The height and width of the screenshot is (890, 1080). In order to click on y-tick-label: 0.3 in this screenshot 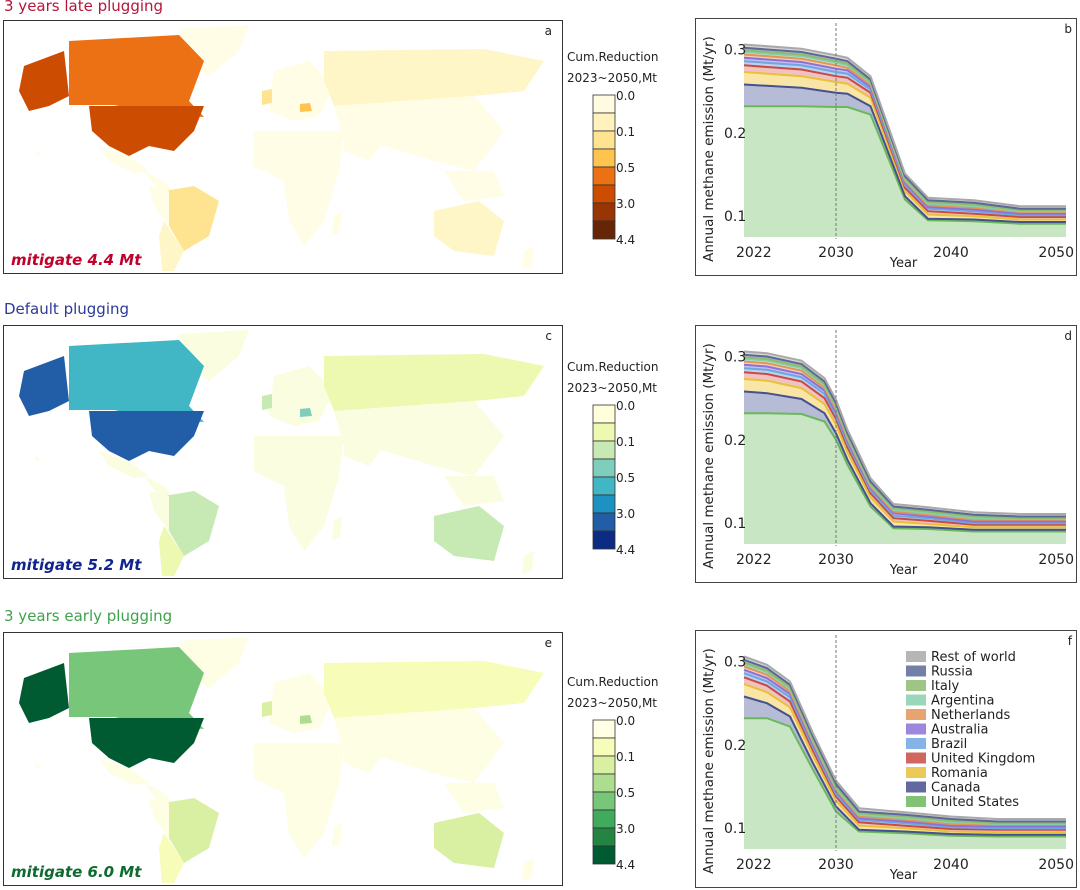, I will do `click(735, 358)`.